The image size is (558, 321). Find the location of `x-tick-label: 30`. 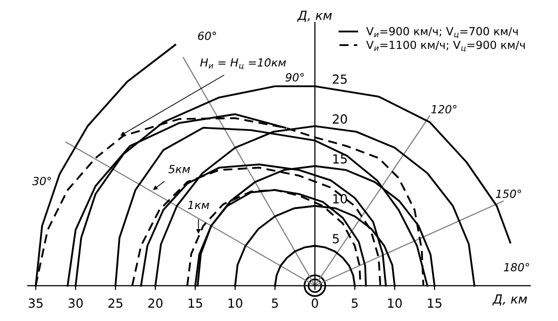

x-tick-label: 30 is located at coordinates (75, 303).